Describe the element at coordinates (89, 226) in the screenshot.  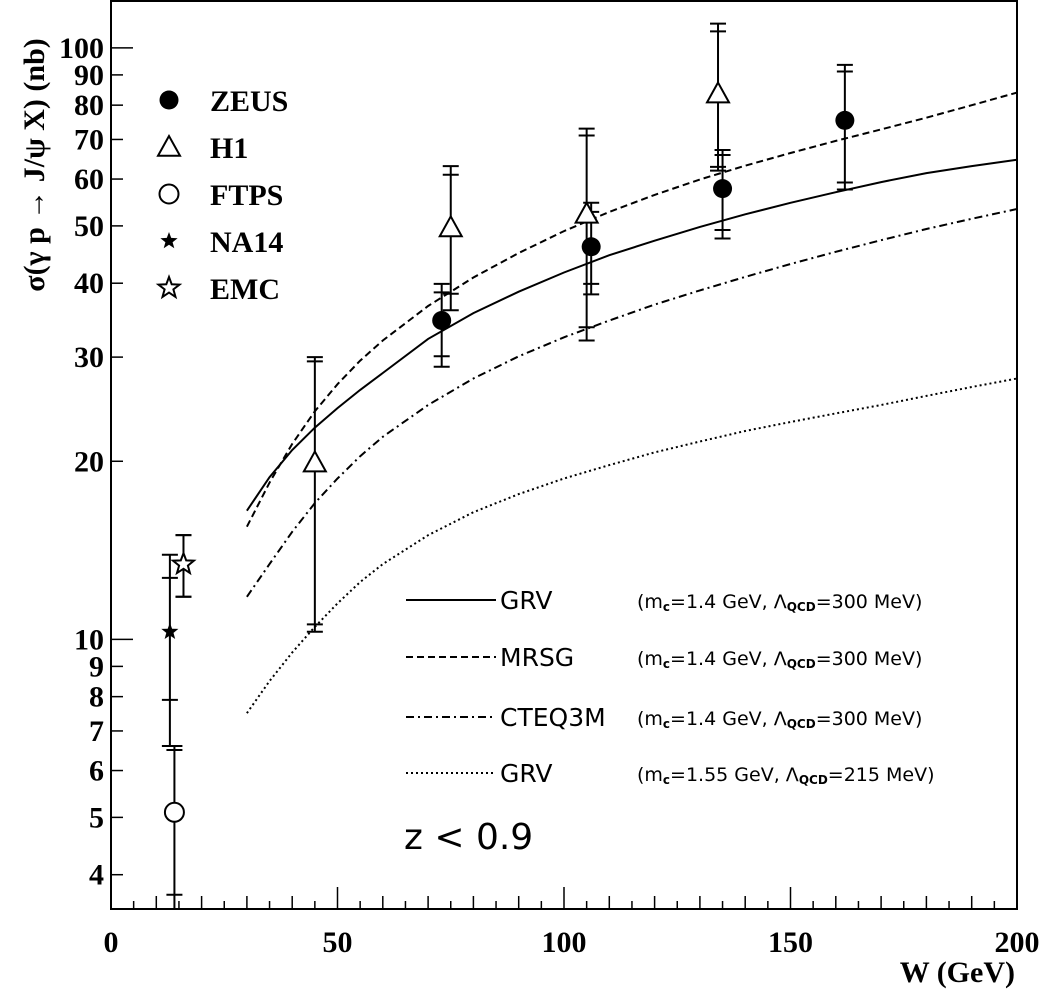
I see `y-tick-label: 50` at that location.